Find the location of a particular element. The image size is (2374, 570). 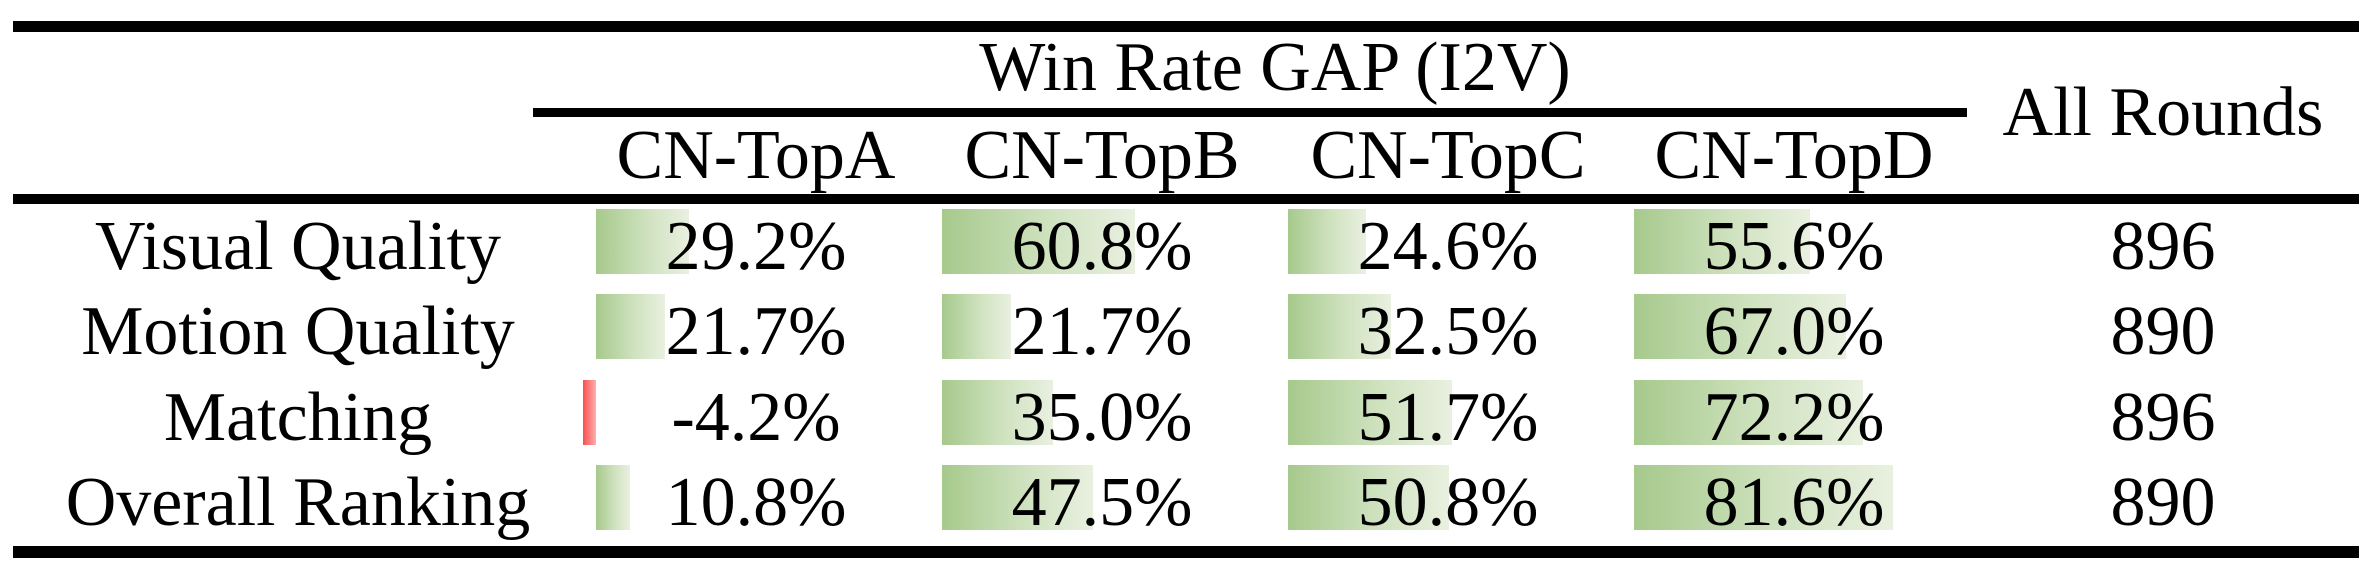

row-label: Matching is located at coordinates (298, 417).